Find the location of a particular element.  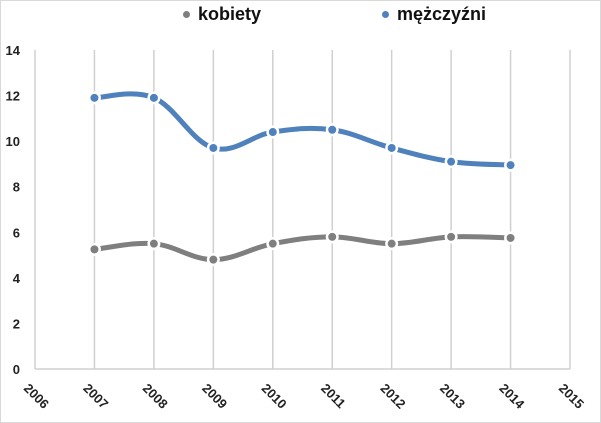

legend-marker-mezczyzni-icon is located at coordinates (385, 14).